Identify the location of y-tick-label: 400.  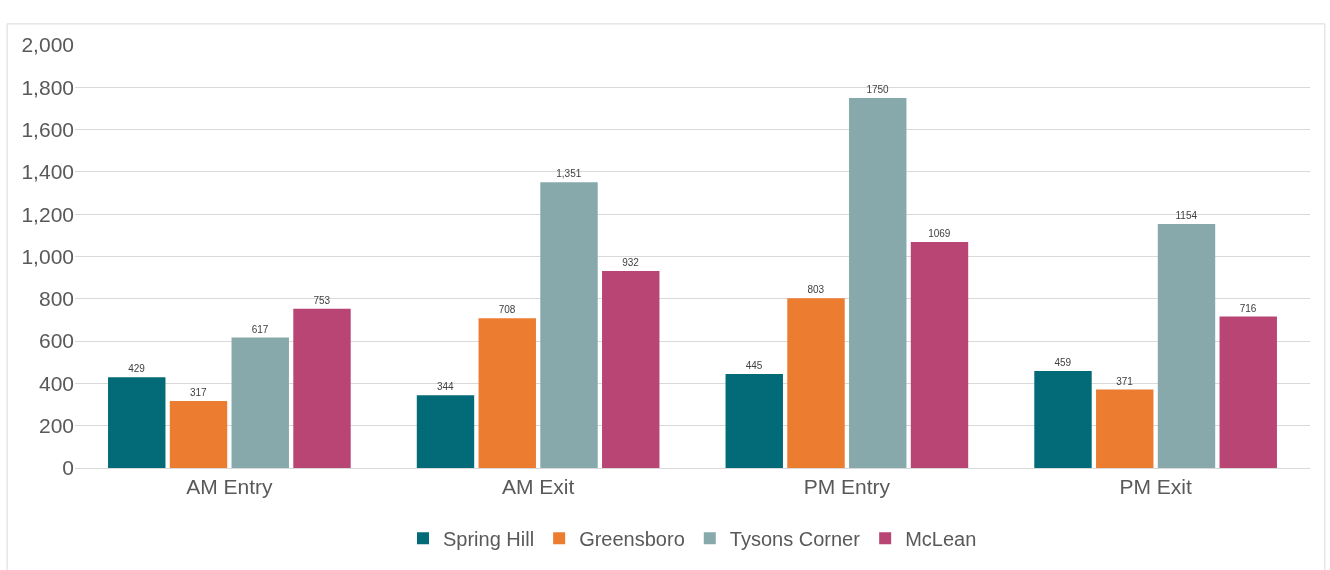
(56, 383).